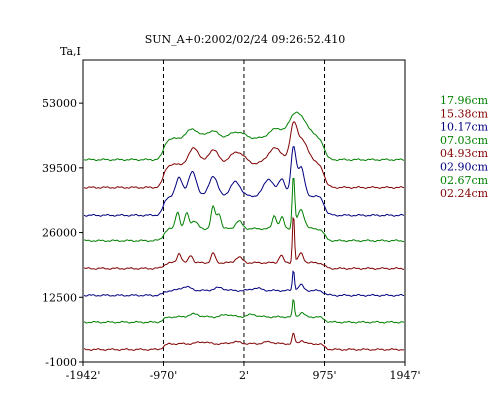 This screenshot has height=405, width=500. Describe the element at coordinates (83, 375) in the screenshot. I see `x-tick-label: -1942'` at that location.